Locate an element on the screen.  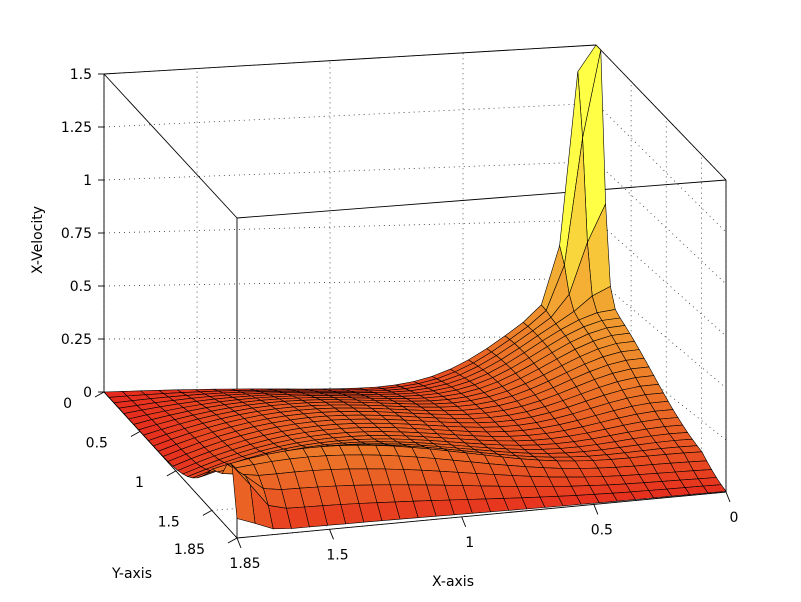
y-tick-label-1: 0.5 is located at coordinates (97, 443).